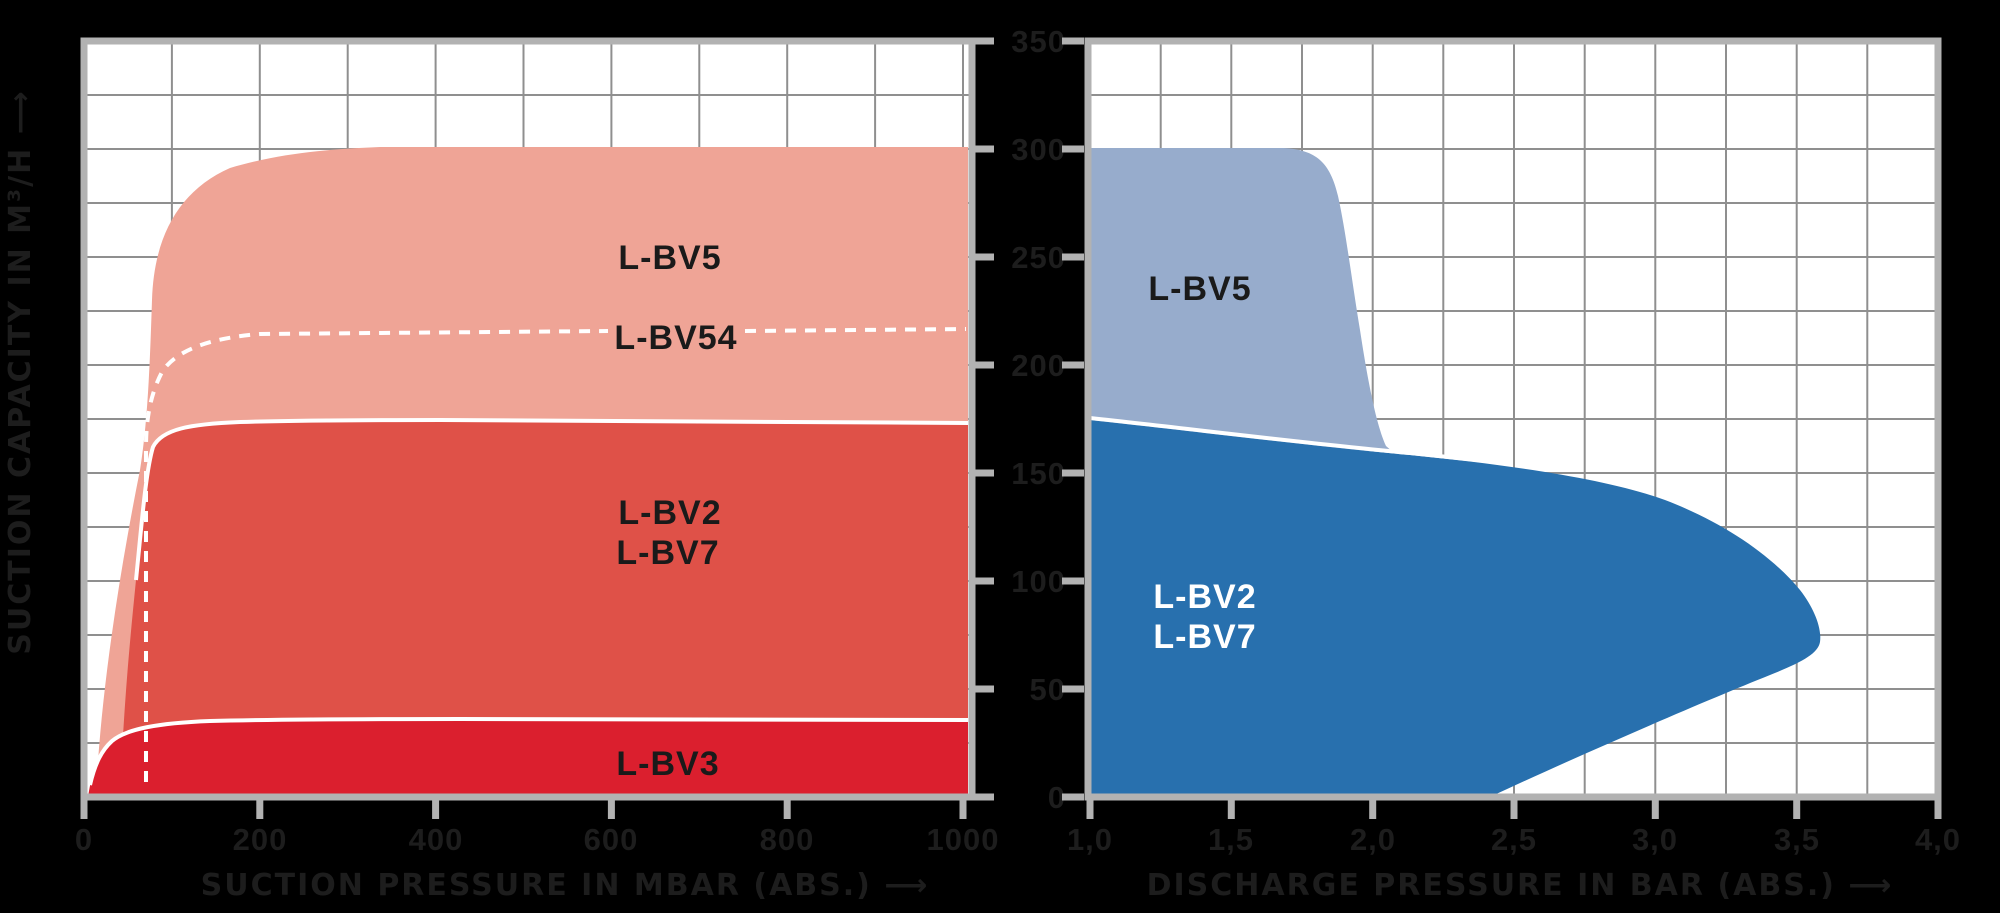  Describe the element at coordinates (667, 553) in the screenshot. I see `label-lbv7-vacuum: L-BV7` at that location.